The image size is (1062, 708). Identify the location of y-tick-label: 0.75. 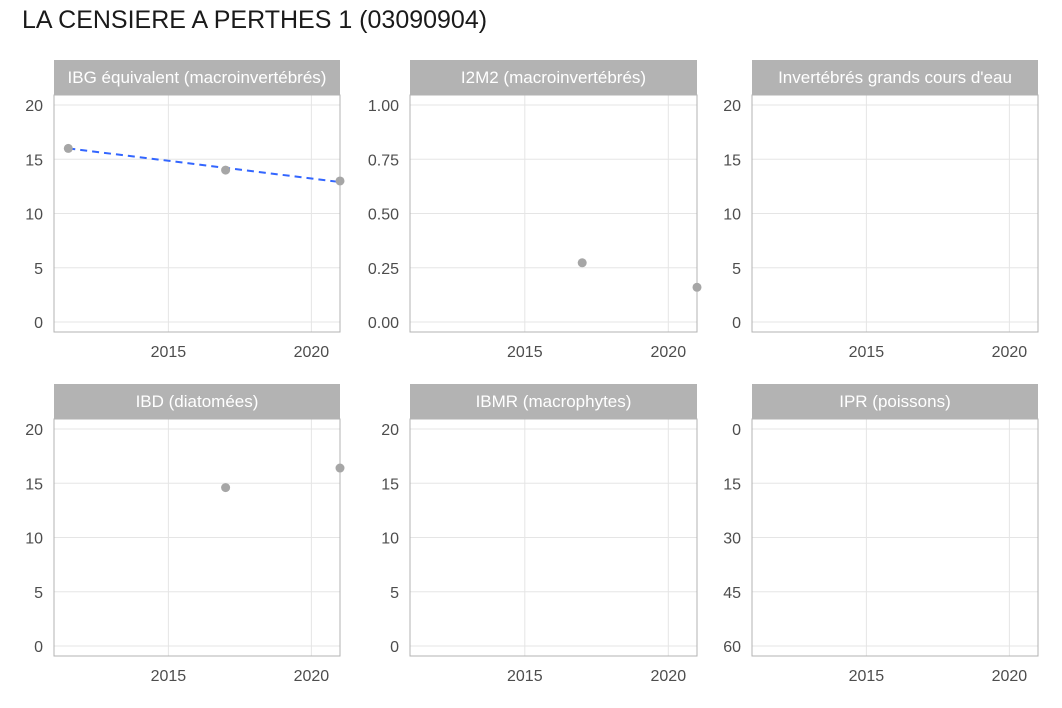
(383, 160).